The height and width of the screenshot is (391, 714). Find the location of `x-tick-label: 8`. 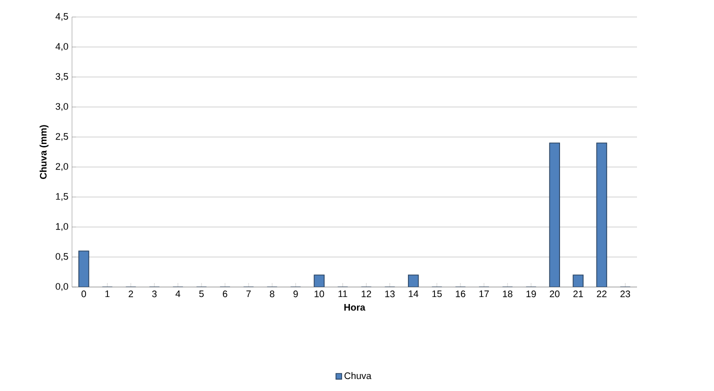

x-tick-label: 8 is located at coordinates (272, 294).